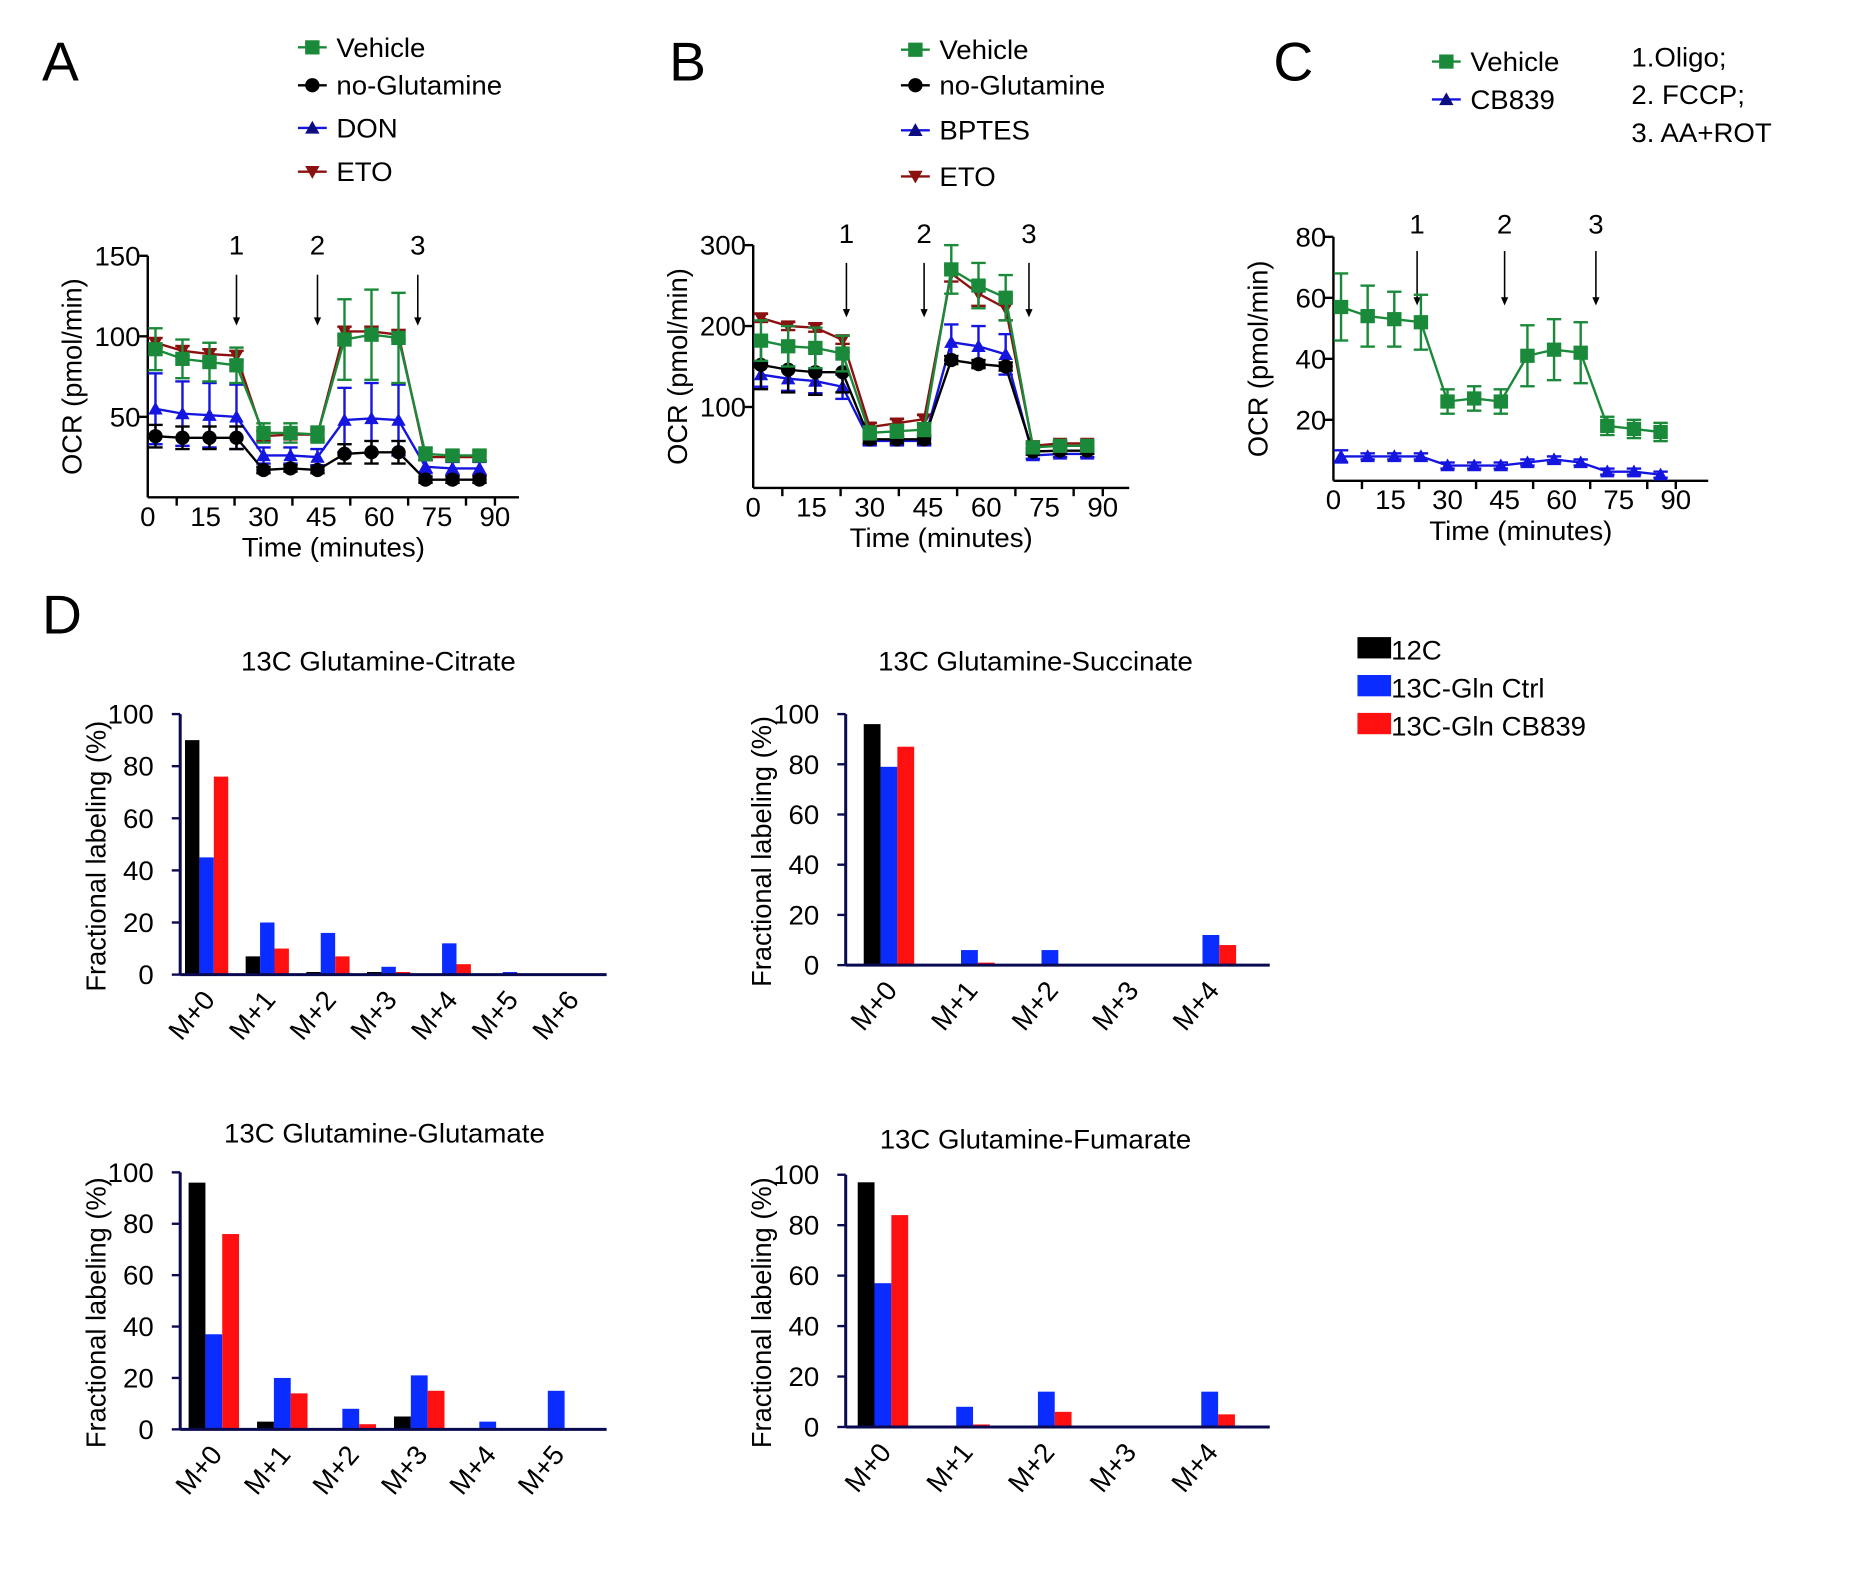 The image size is (1874, 1575). What do you see at coordinates (924, 349) in the screenshot?
I see `series-vehicle` at bounding box center [924, 349].